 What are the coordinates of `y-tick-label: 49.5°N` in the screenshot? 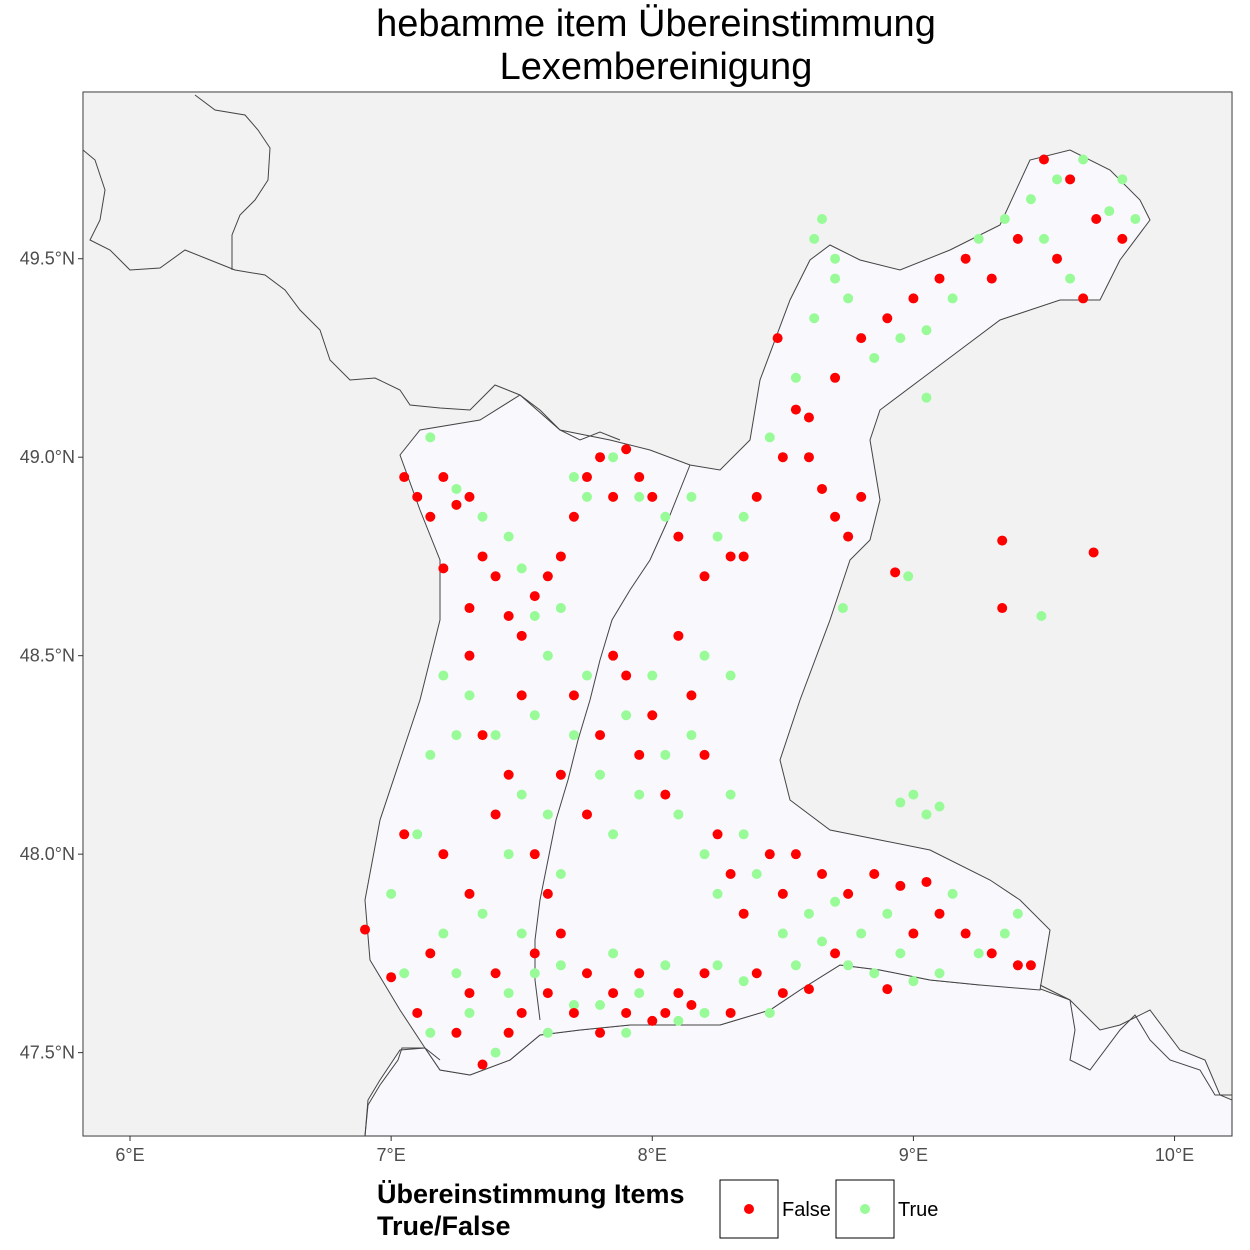 It's located at (47, 259).